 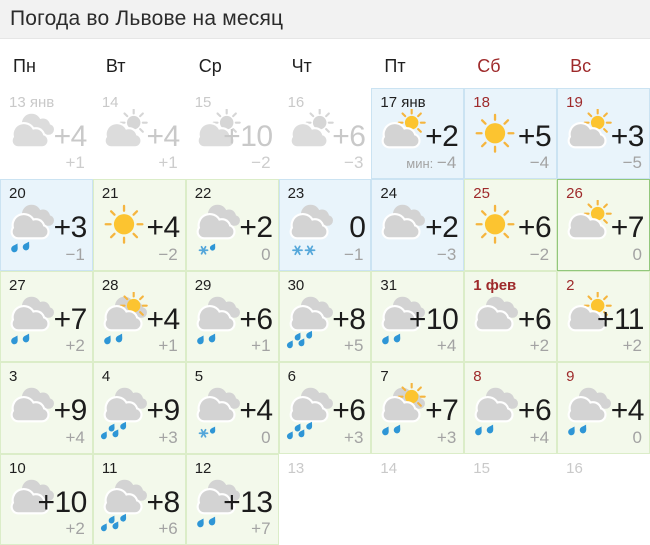 I want to click on calendar-cell-25: 25 +6 −2, so click(x=511, y=225).